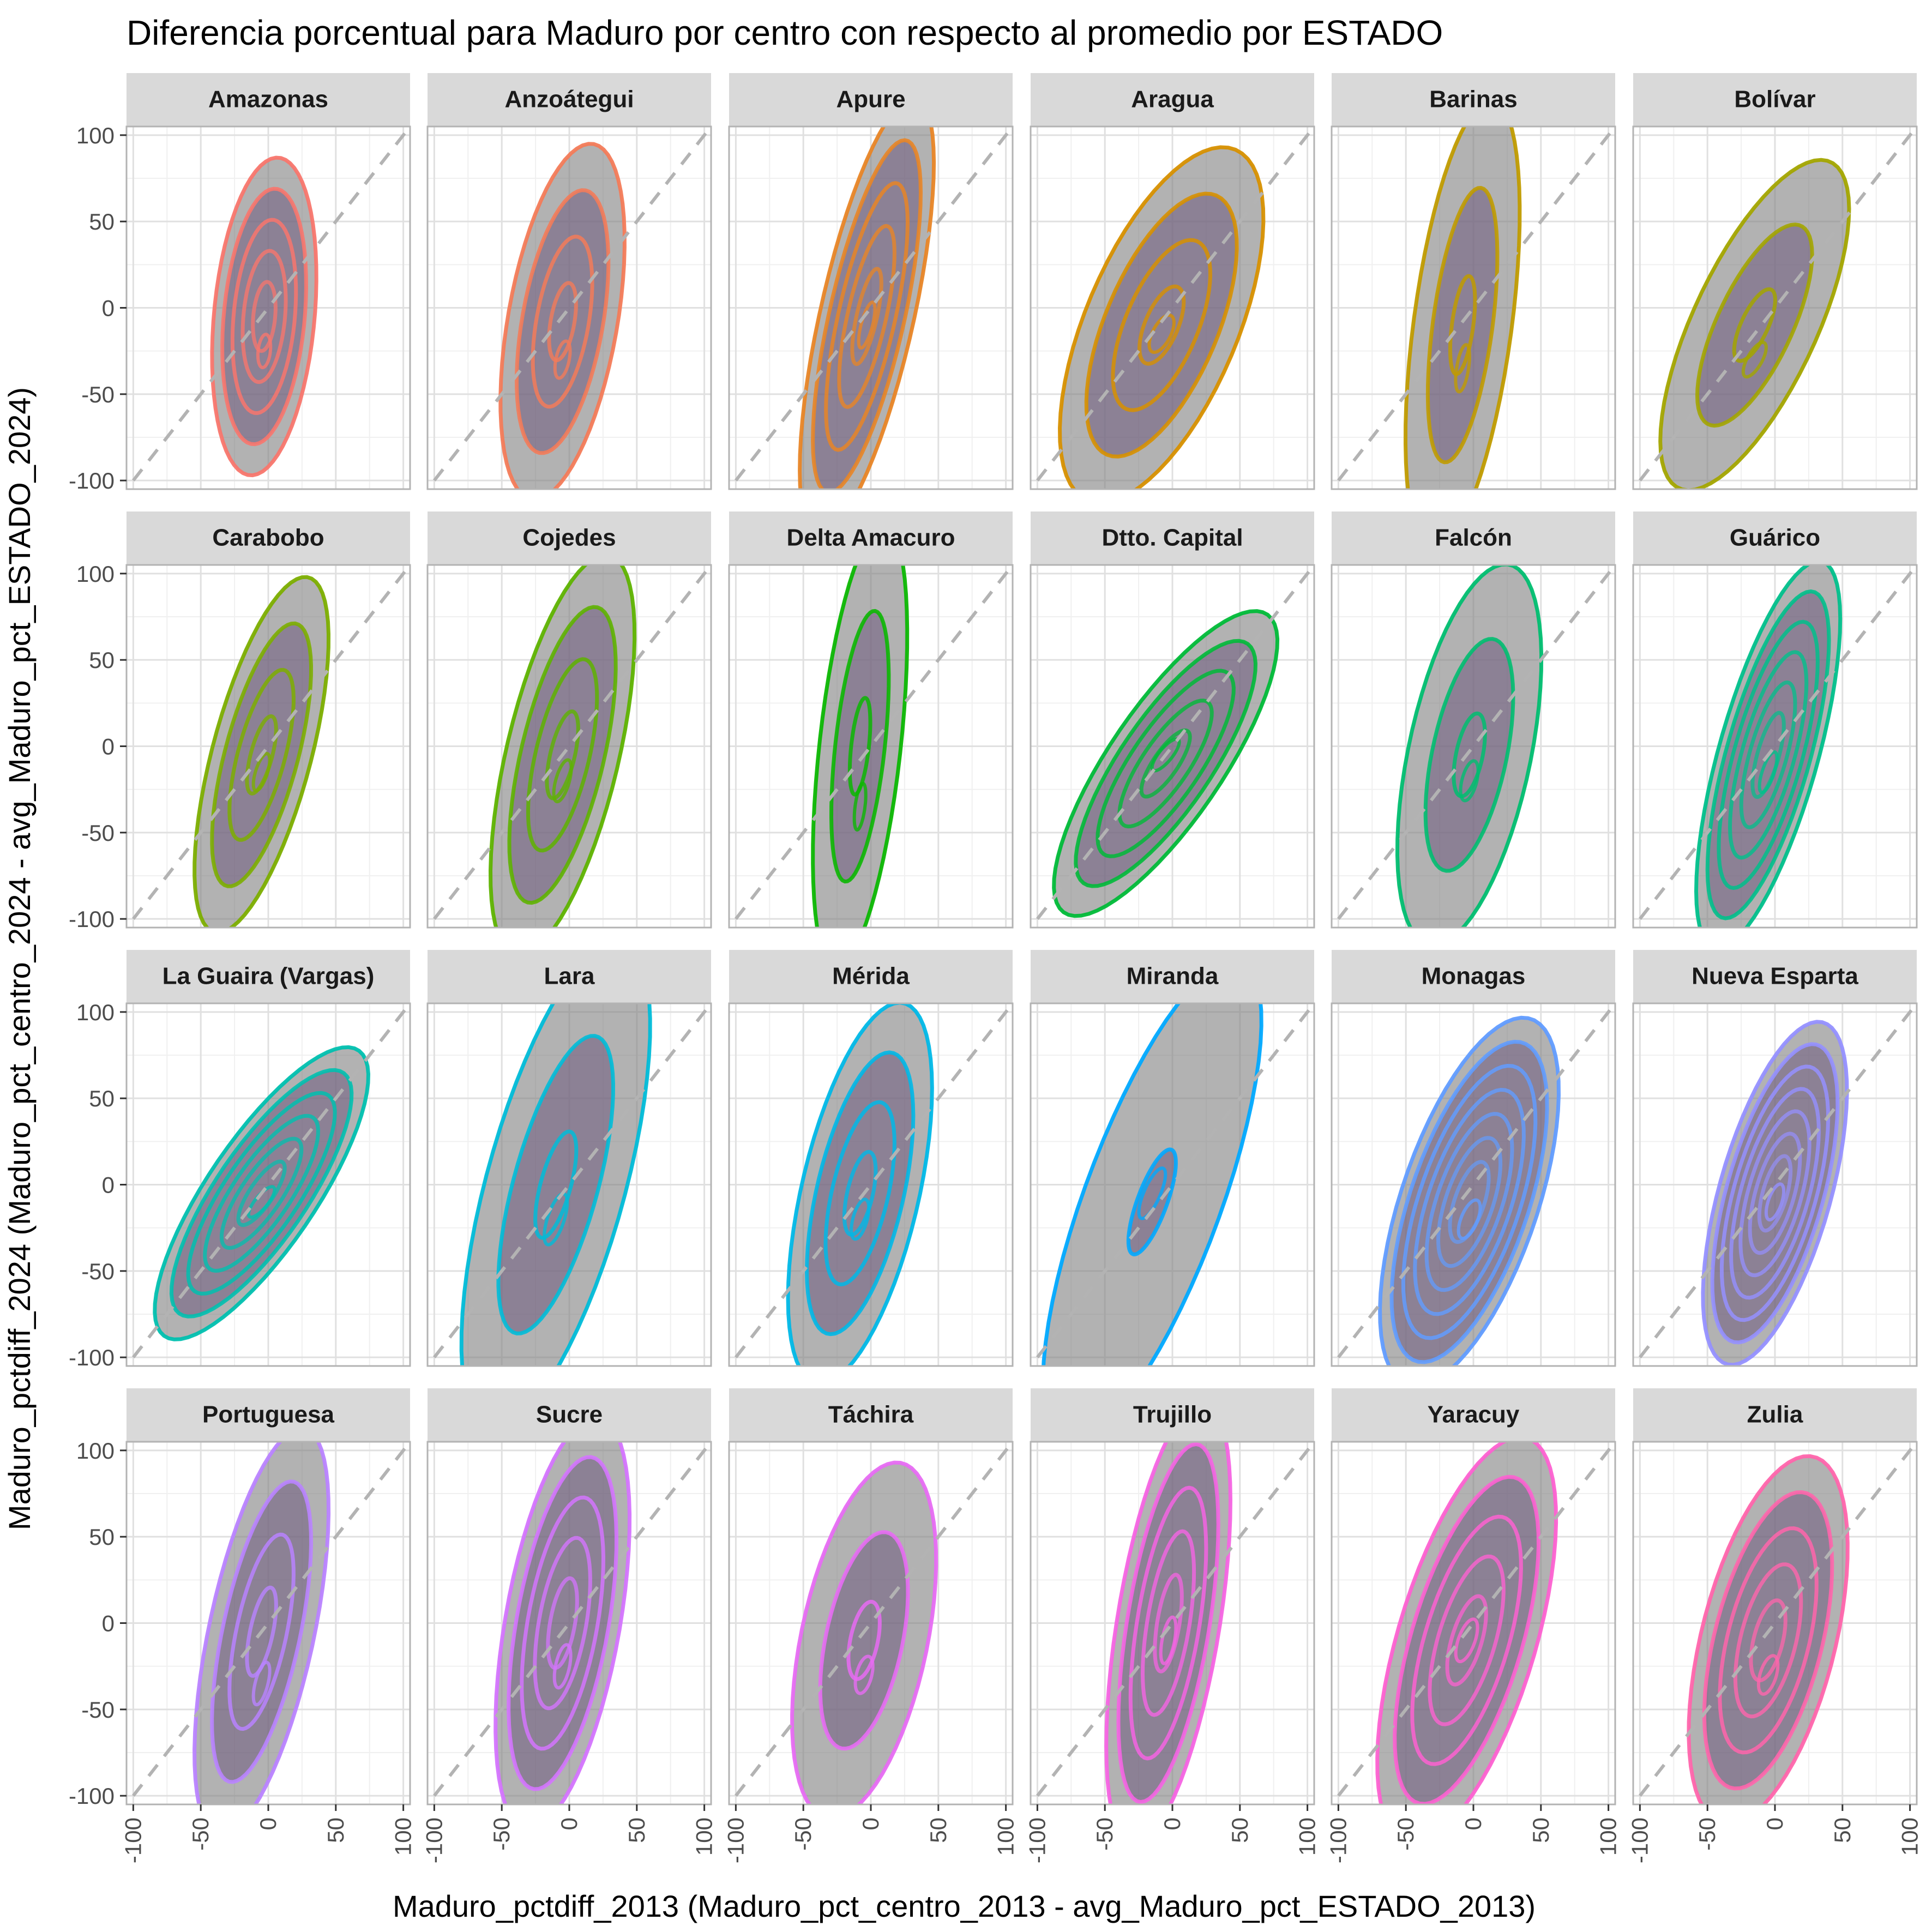 This screenshot has width=1932, height=1932. I want to click on facet-guarico: Guárico, so click(1775, 720).